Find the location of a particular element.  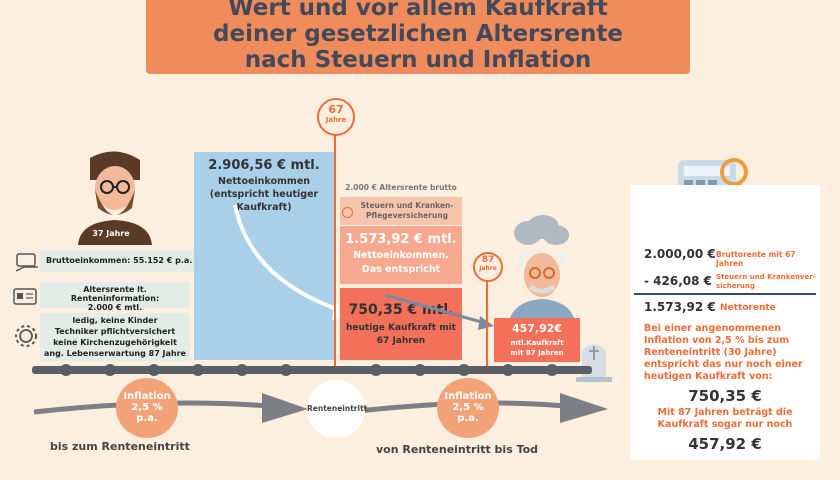

net-pension-label-2: Das entspricht is located at coordinates (401, 269).